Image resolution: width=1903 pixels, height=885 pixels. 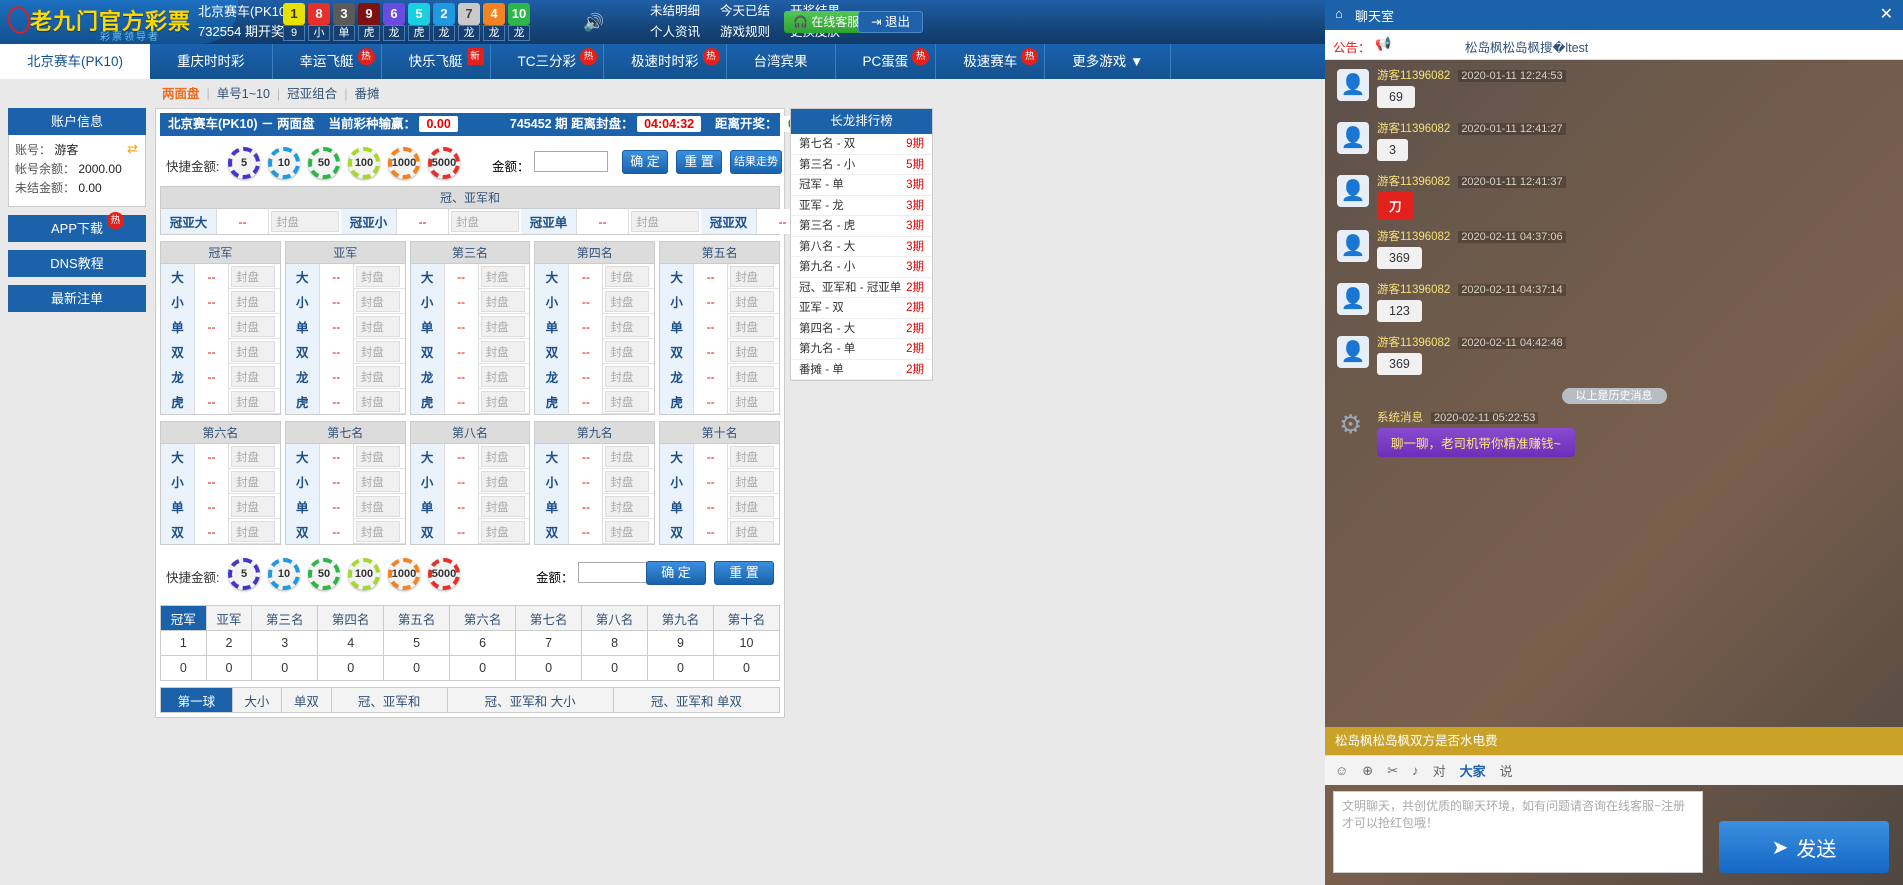 What do you see at coordinates (675, 32) in the screenshot?
I see `header-link: 个人资讯` at bounding box center [675, 32].